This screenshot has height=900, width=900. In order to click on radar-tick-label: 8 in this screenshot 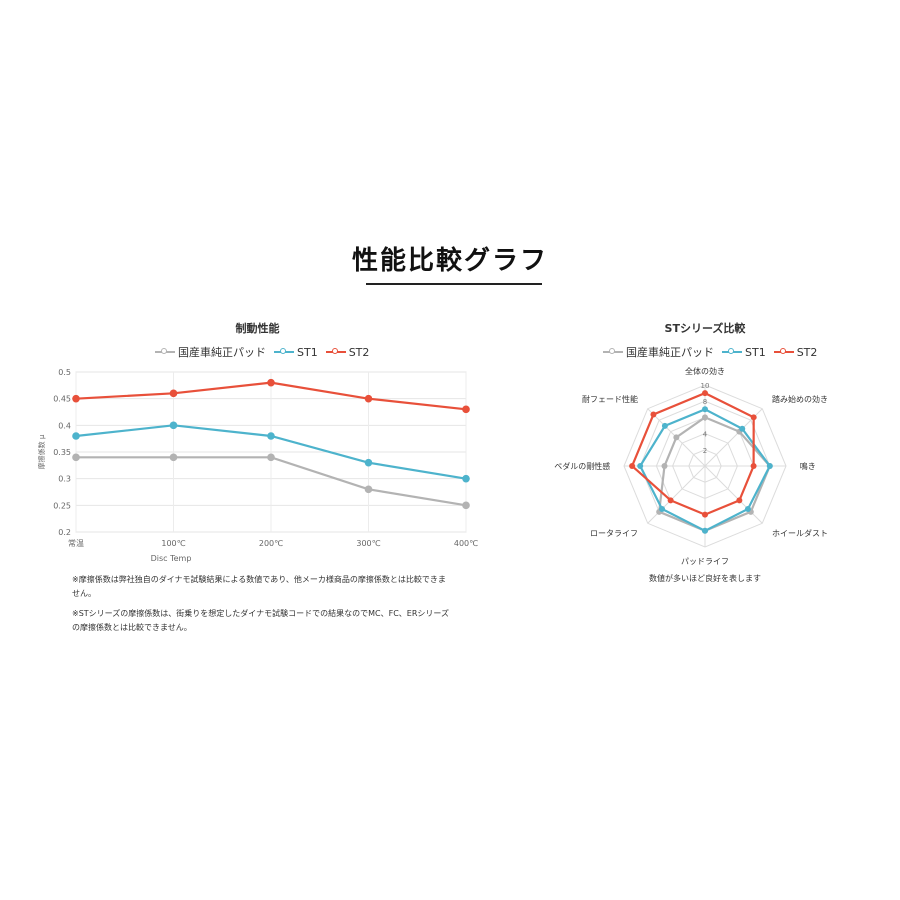, I will do `click(705, 402)`.